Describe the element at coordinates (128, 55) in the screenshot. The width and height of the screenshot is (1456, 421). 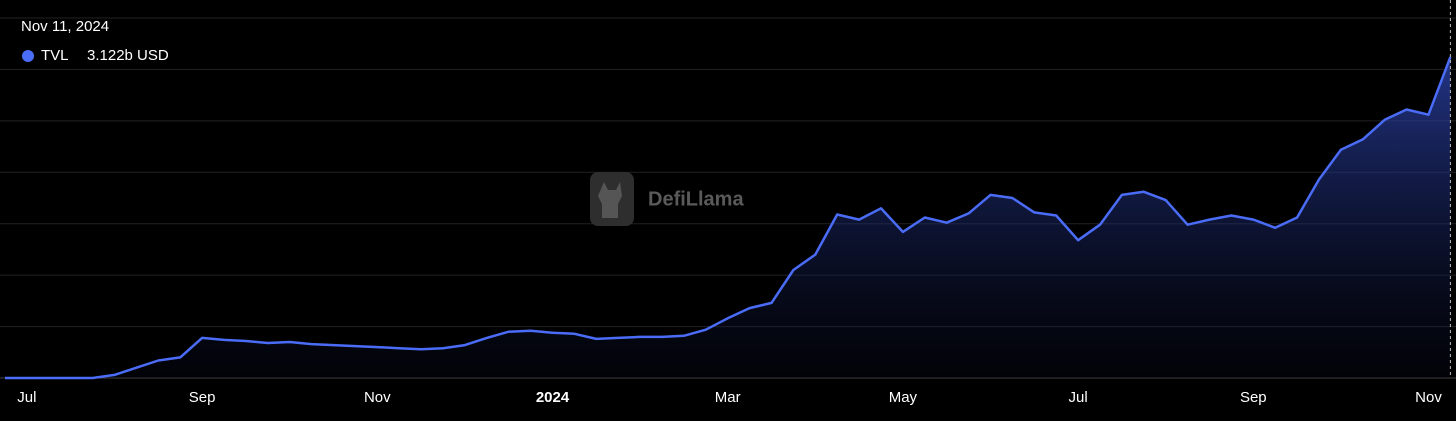
I see `legend-value: 3.122b USD` at that location.